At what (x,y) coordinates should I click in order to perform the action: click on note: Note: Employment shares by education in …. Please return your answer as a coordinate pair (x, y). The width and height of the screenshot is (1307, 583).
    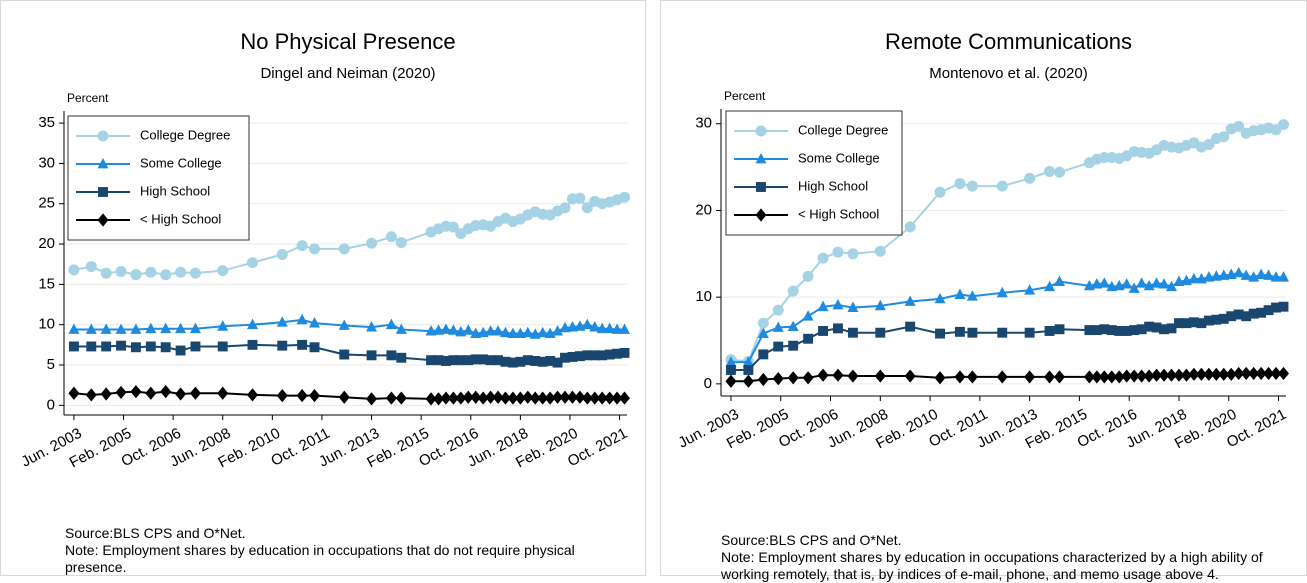
    Looking at the image, I should click on (320, 558).